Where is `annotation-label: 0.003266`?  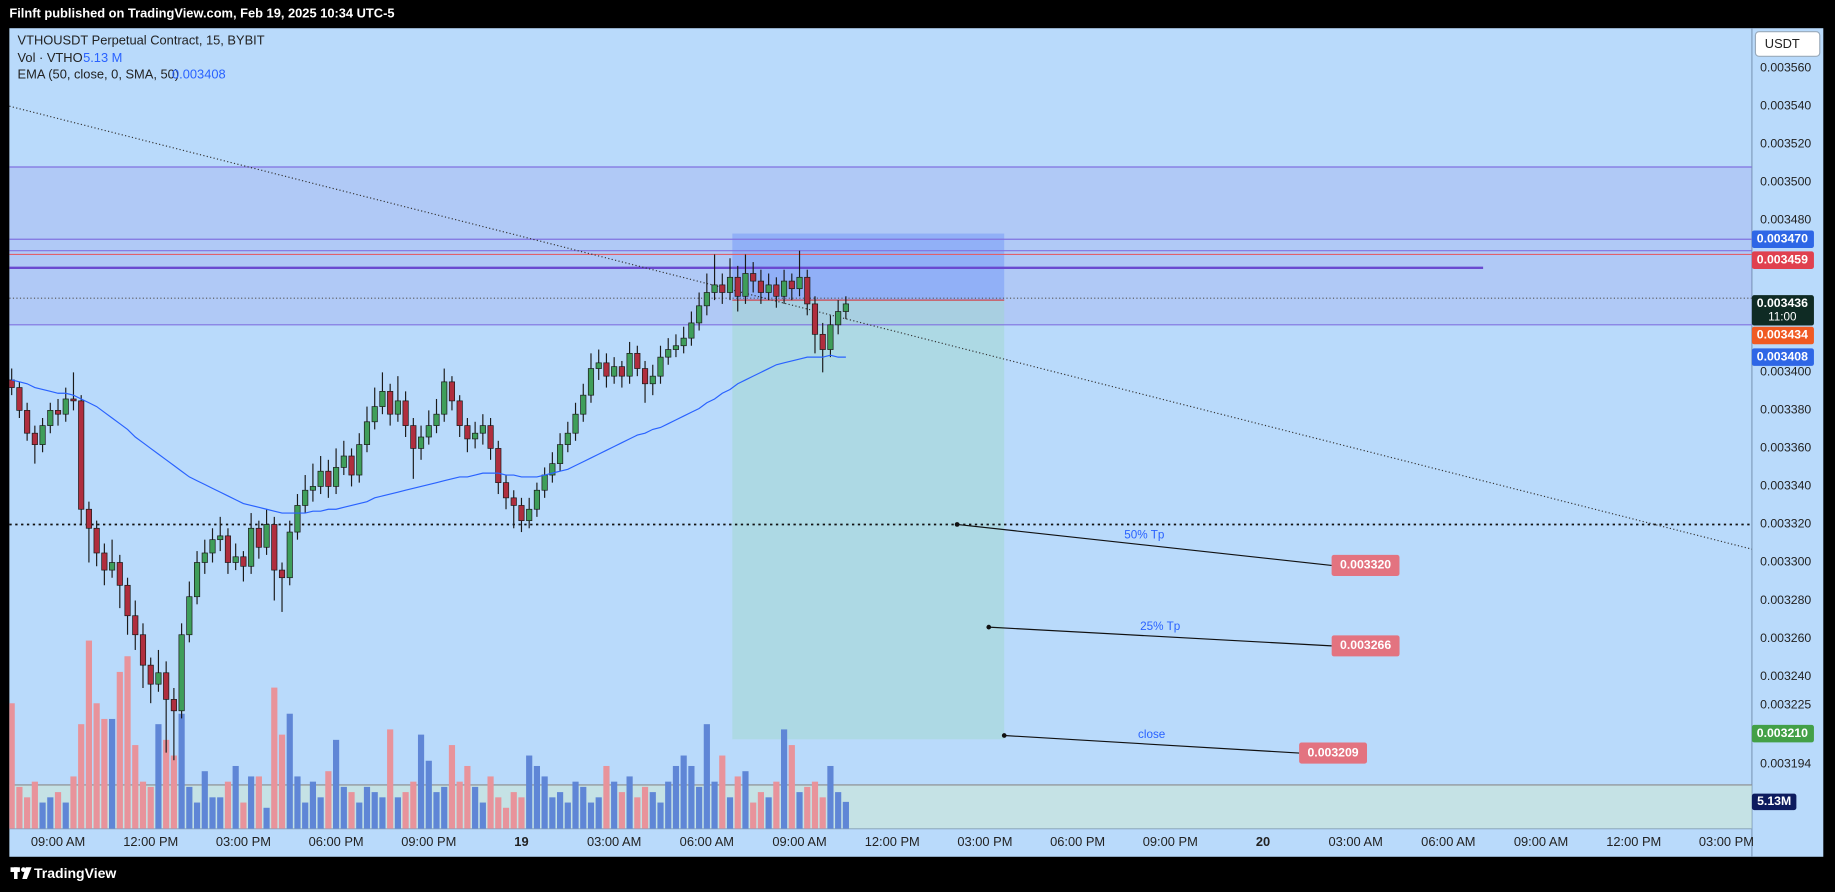
annotation-label: 0.003266 is located at coordinates (1365, 645).